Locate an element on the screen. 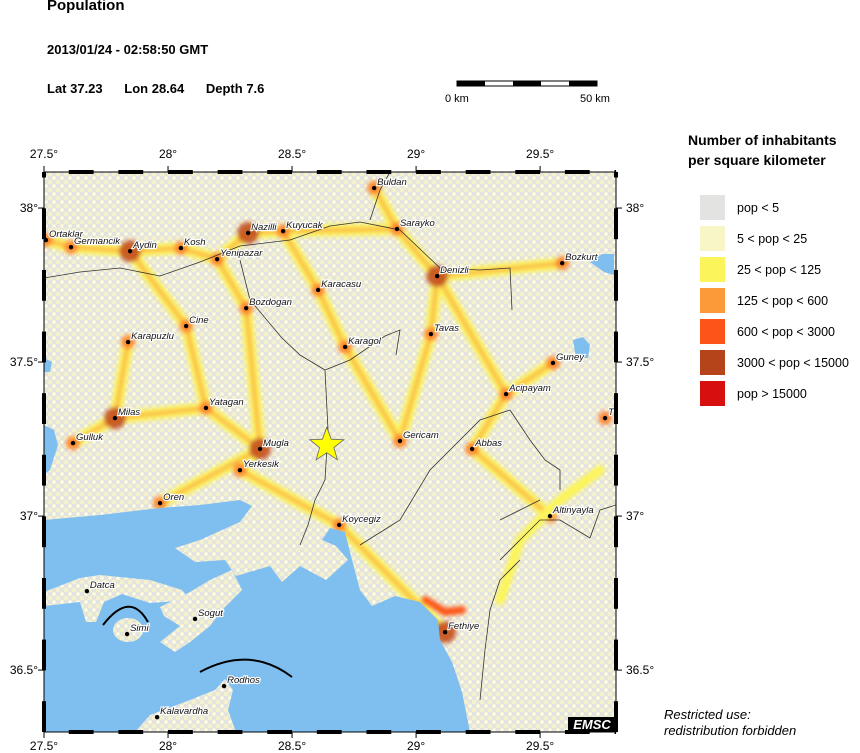 This screenshot has width=860, height=753. city-bozkurt: Bozkurt is located at coordinates (579, 258).